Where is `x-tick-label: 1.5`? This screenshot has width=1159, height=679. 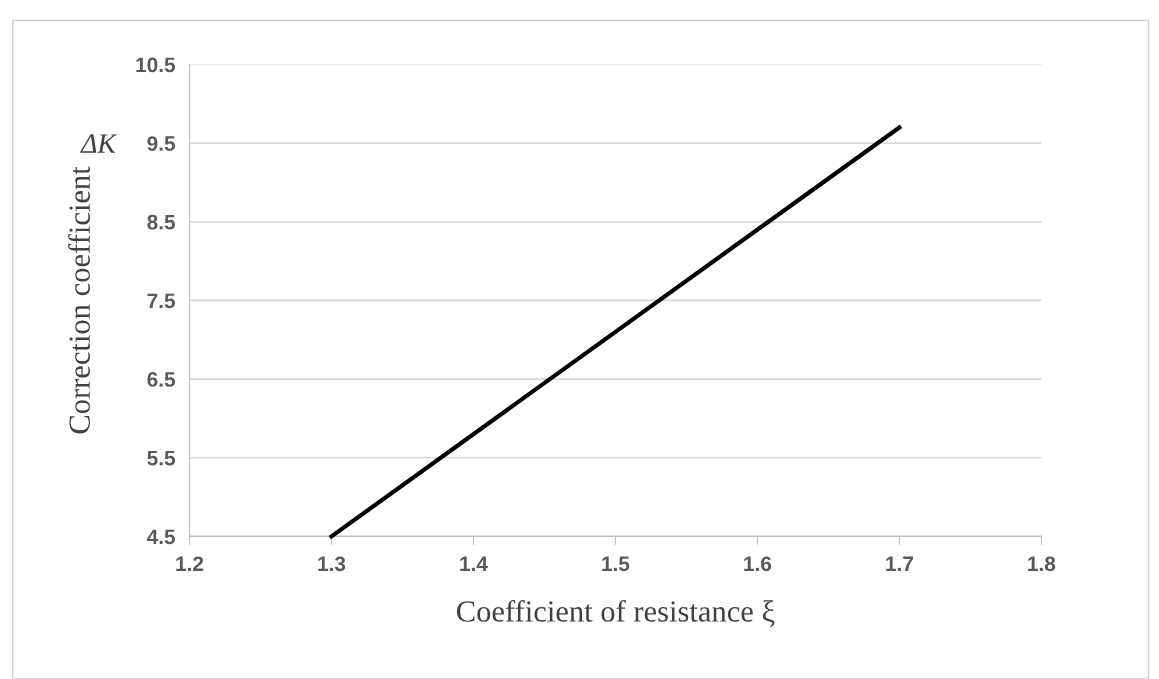 x-tick-label: 1.5 is located at coordinates (616, 564).